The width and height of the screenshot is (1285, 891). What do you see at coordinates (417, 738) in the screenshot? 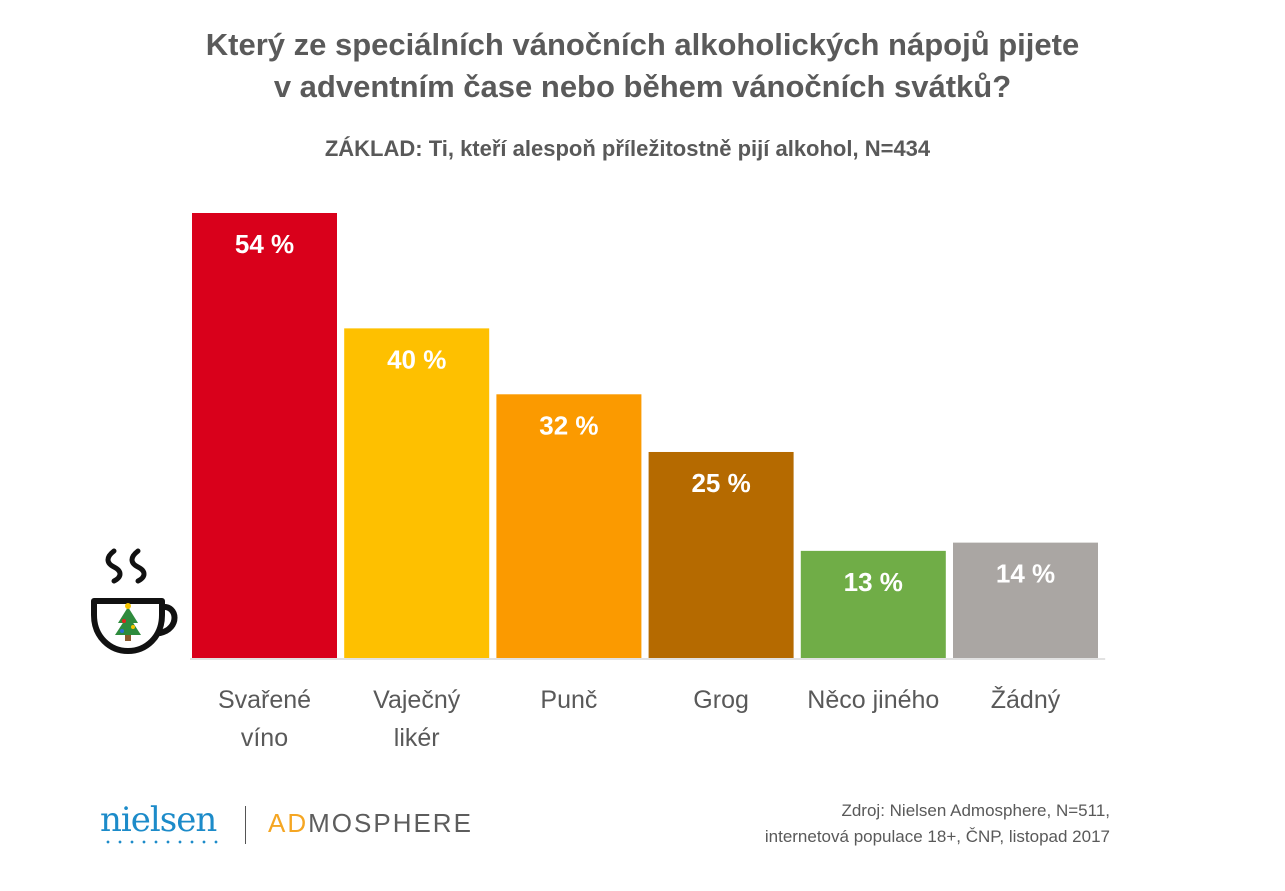
I see `category-label-1-line-1: likér` at bounding box center [417, 738].